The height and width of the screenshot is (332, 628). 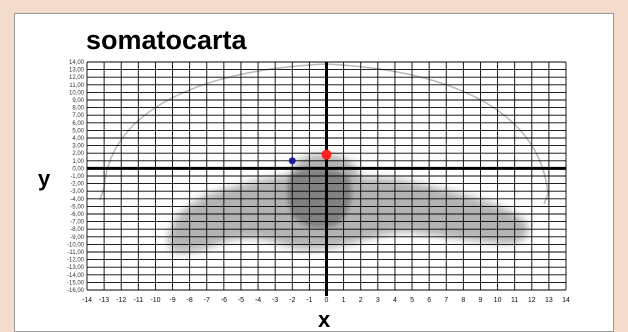 What do you see at coordinates (78, 169) in the screenshot?
I see `y-tick-label: 0,00` at bounding box center [78, 169].